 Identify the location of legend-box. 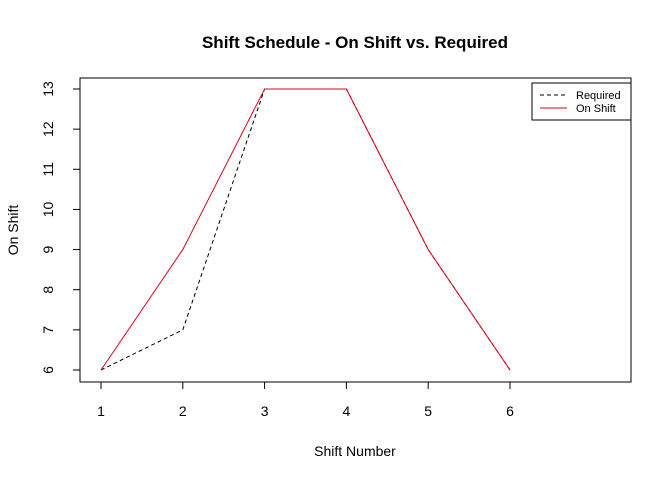
(581, 101).